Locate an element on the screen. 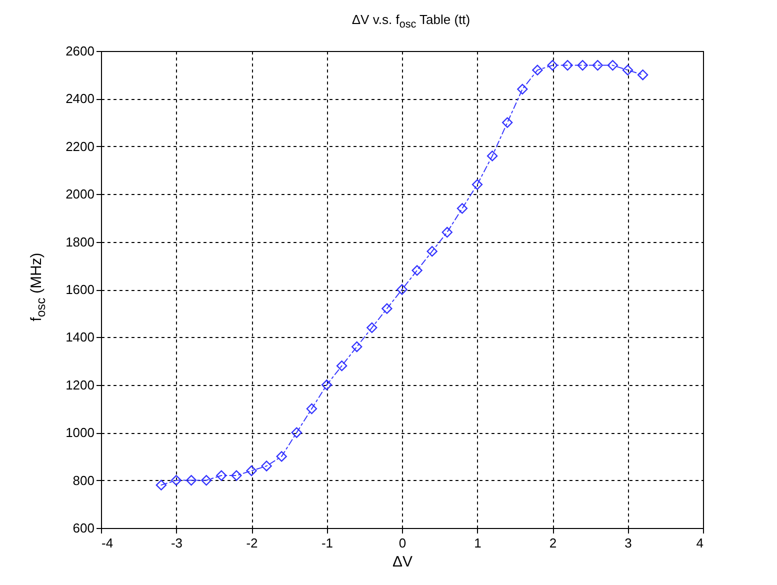 The image size is (777, 585). y-tick-label: 1400 is located at coordinates (80, 337).